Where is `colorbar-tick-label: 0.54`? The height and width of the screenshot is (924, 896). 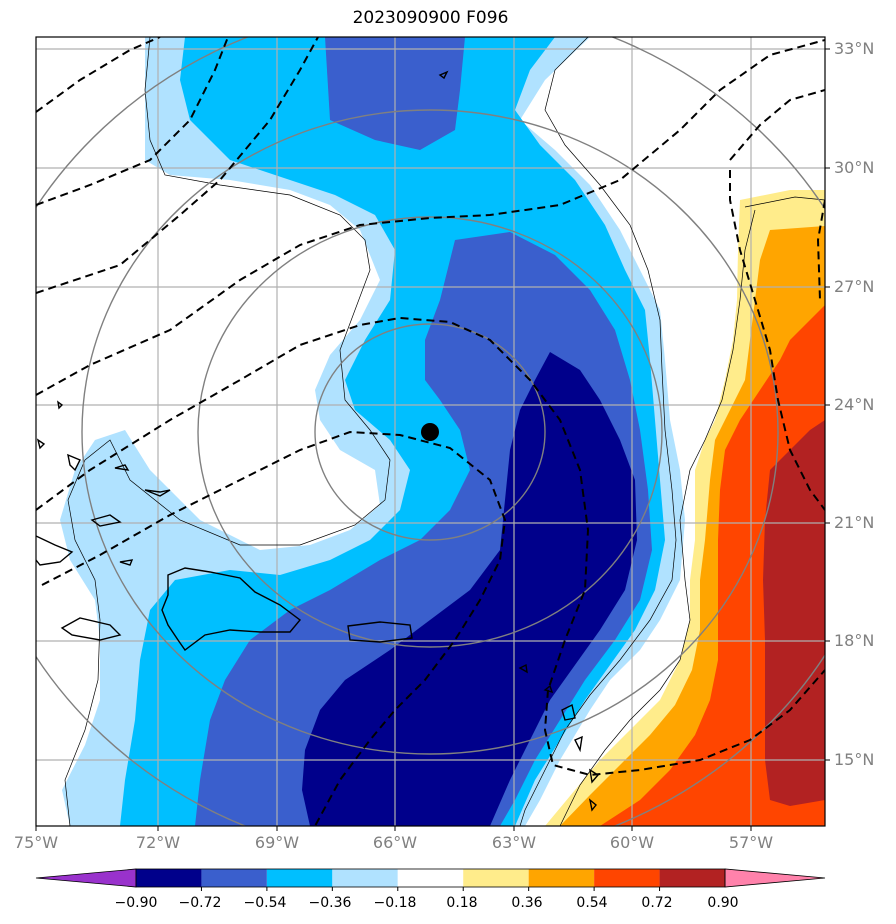
colorbar-tick-label: 0.54 is located at coordinates (592, 903).